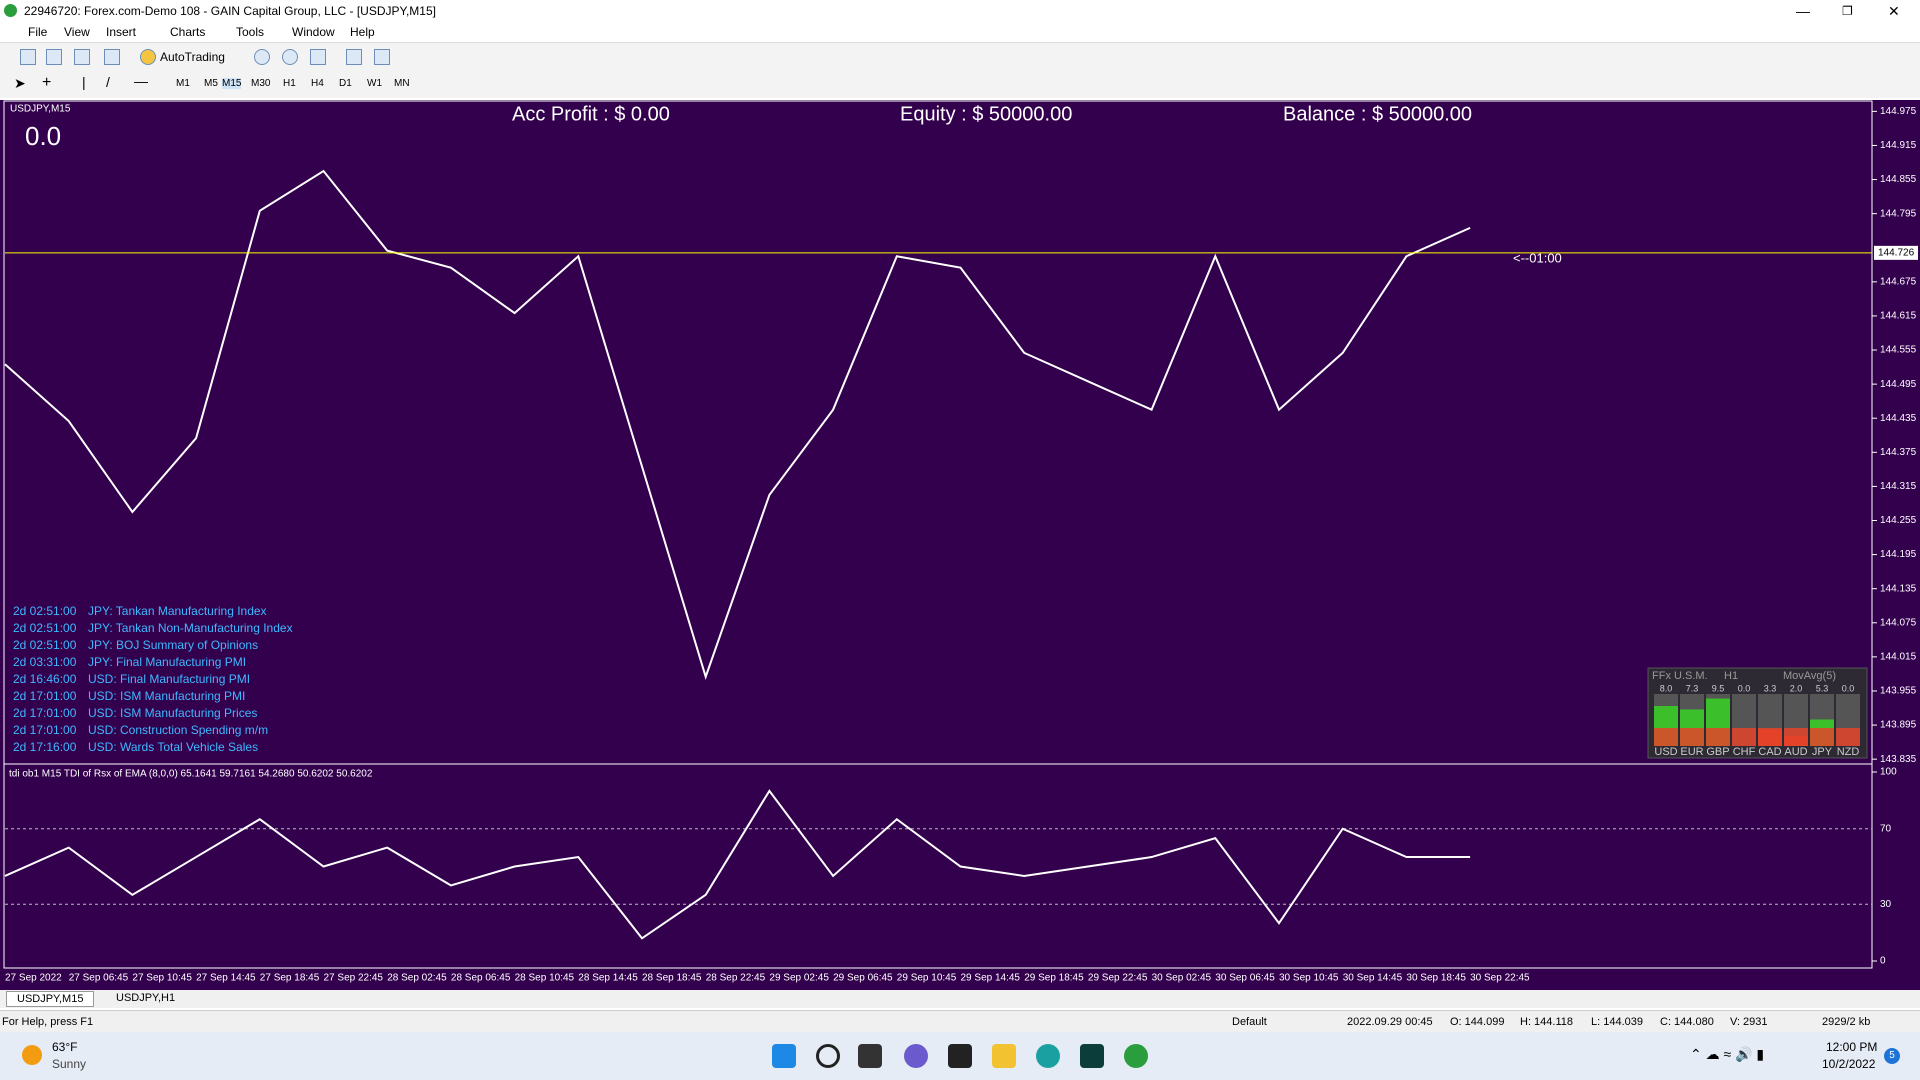 The image size is (1920, 1080). I want to click on chart-tab: USDJPY,M15, so click(50, 999).